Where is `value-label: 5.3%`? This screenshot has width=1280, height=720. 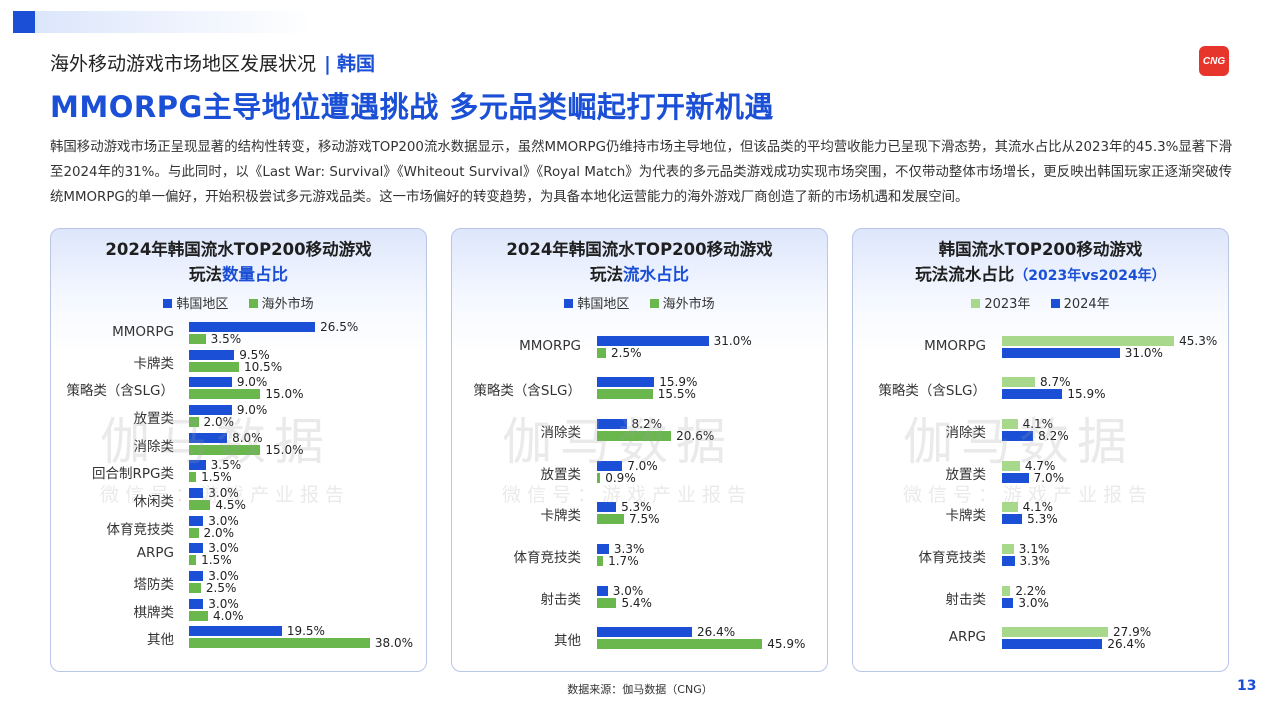
value-label: 5.3% is located at coordinates (636, 507).